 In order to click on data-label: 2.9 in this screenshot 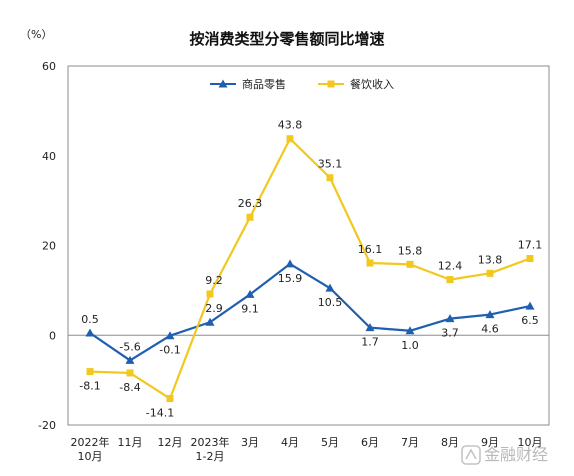, I will do `click(214, 308)`.